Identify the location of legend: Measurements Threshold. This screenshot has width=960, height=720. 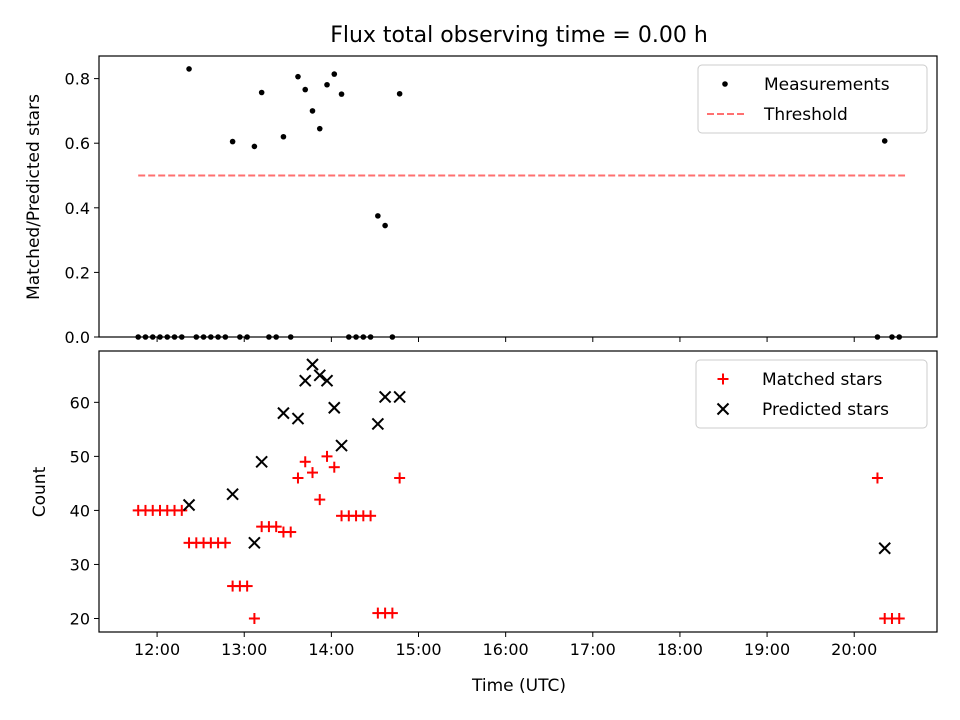
(812, 99).